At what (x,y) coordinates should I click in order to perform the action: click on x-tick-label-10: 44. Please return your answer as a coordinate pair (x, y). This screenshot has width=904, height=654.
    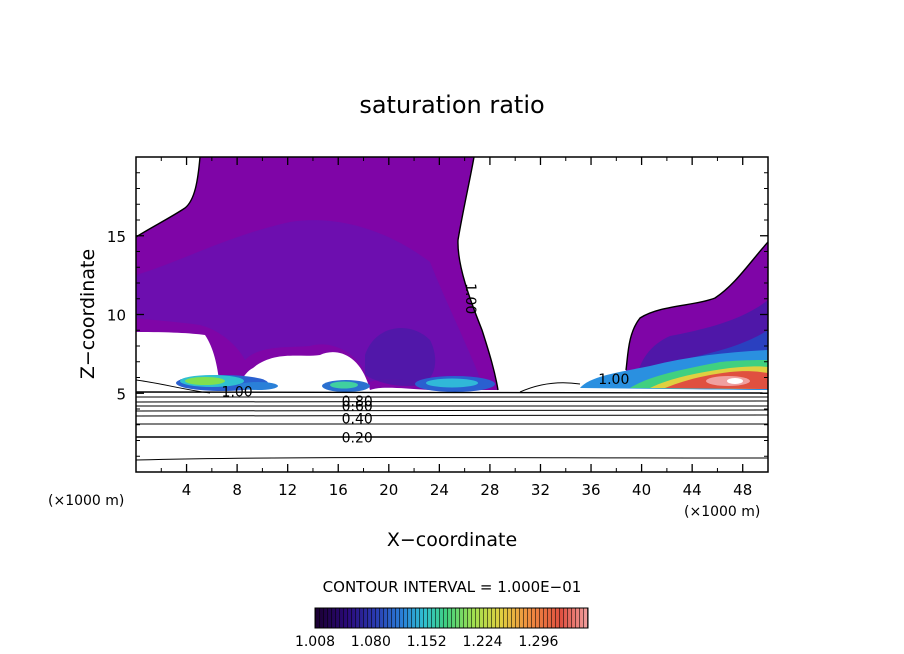
    Looking at the image, I should click on (692, 490).